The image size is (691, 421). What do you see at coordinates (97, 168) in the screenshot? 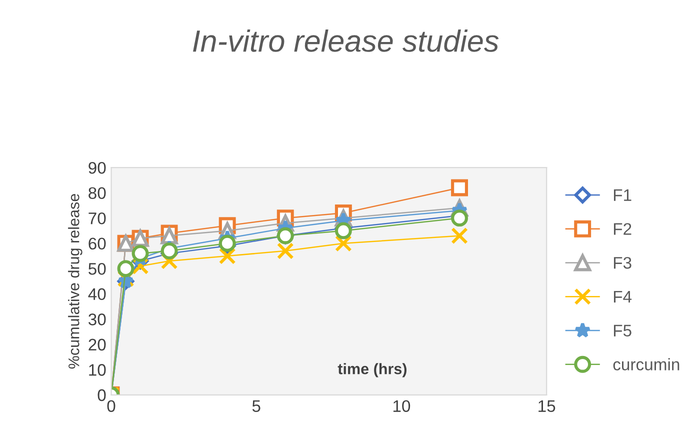
I see `y-tick-label: 90` at bounding box center [97, 168].